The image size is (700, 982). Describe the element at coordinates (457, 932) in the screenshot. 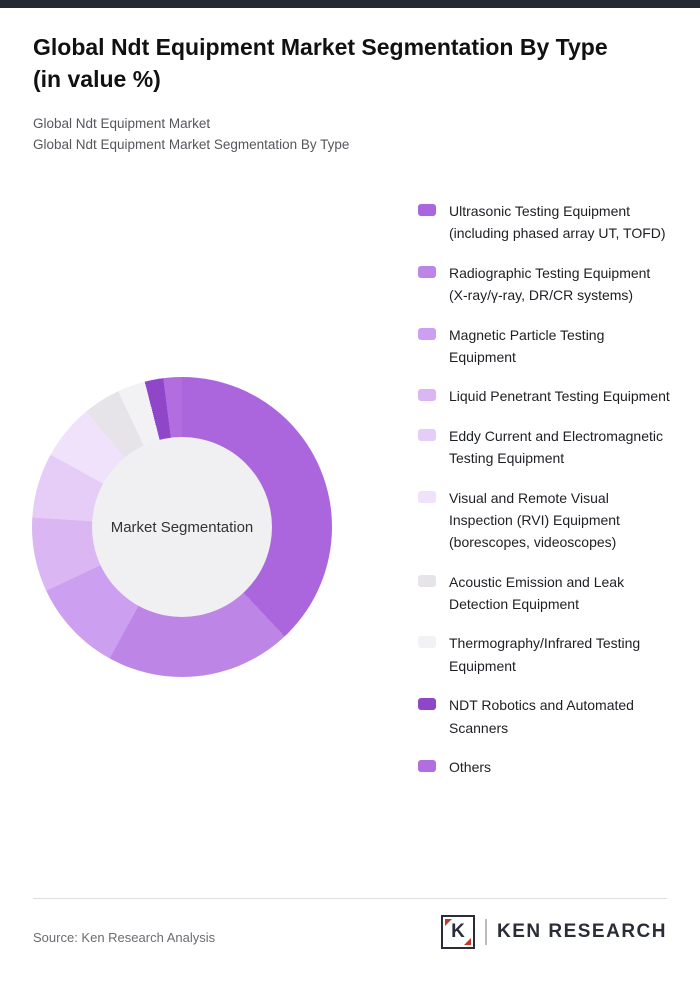

I see `logo-k-icon: K` at that location.